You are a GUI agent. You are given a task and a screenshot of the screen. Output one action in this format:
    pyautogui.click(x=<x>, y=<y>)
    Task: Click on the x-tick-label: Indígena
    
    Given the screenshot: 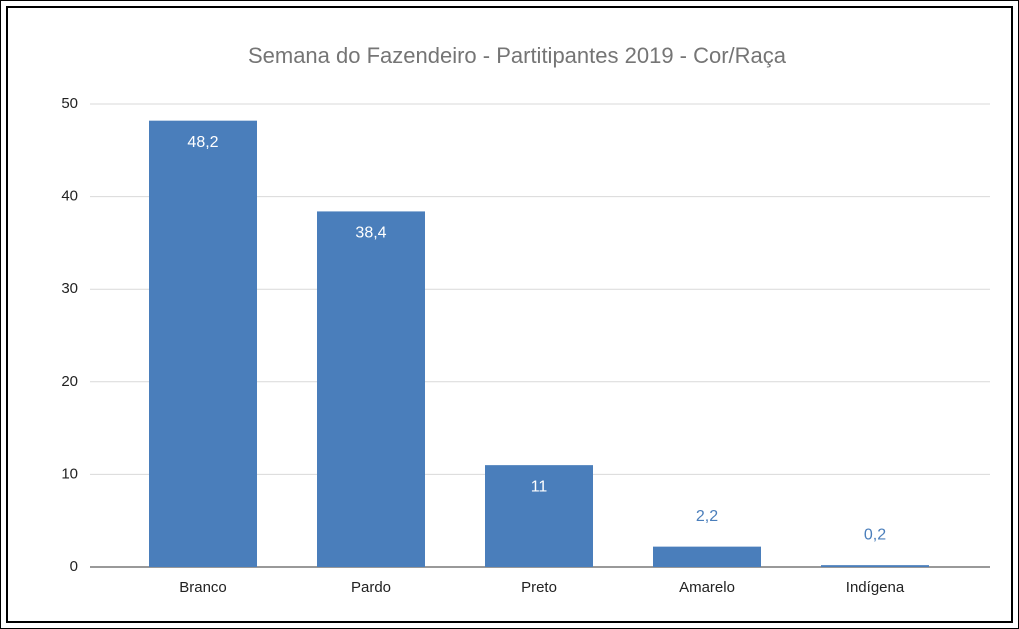 What is the action you would take?
    pyautogui.click(x=875, y=587)
    